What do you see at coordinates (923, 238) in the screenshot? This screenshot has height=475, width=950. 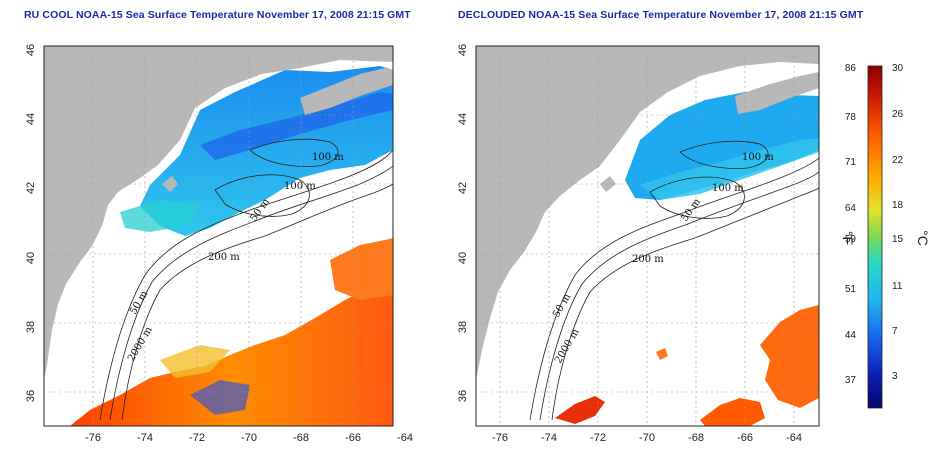 I see `celsius-unit-label: °C` at bounding box center [923, 238].